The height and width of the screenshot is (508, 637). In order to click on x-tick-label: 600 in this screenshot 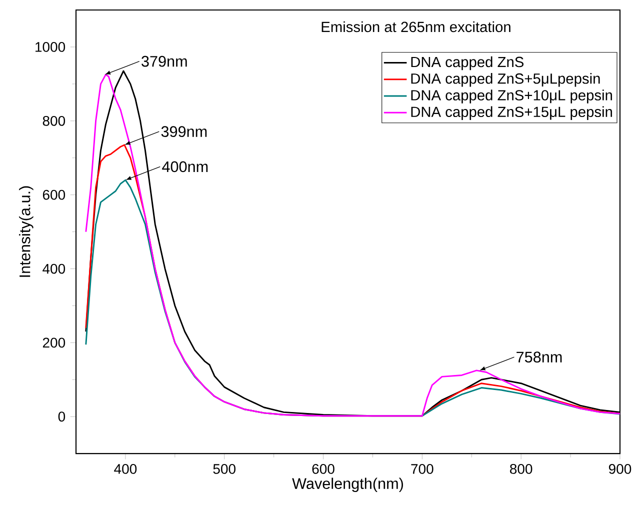, I will do `click(323, 469)`.